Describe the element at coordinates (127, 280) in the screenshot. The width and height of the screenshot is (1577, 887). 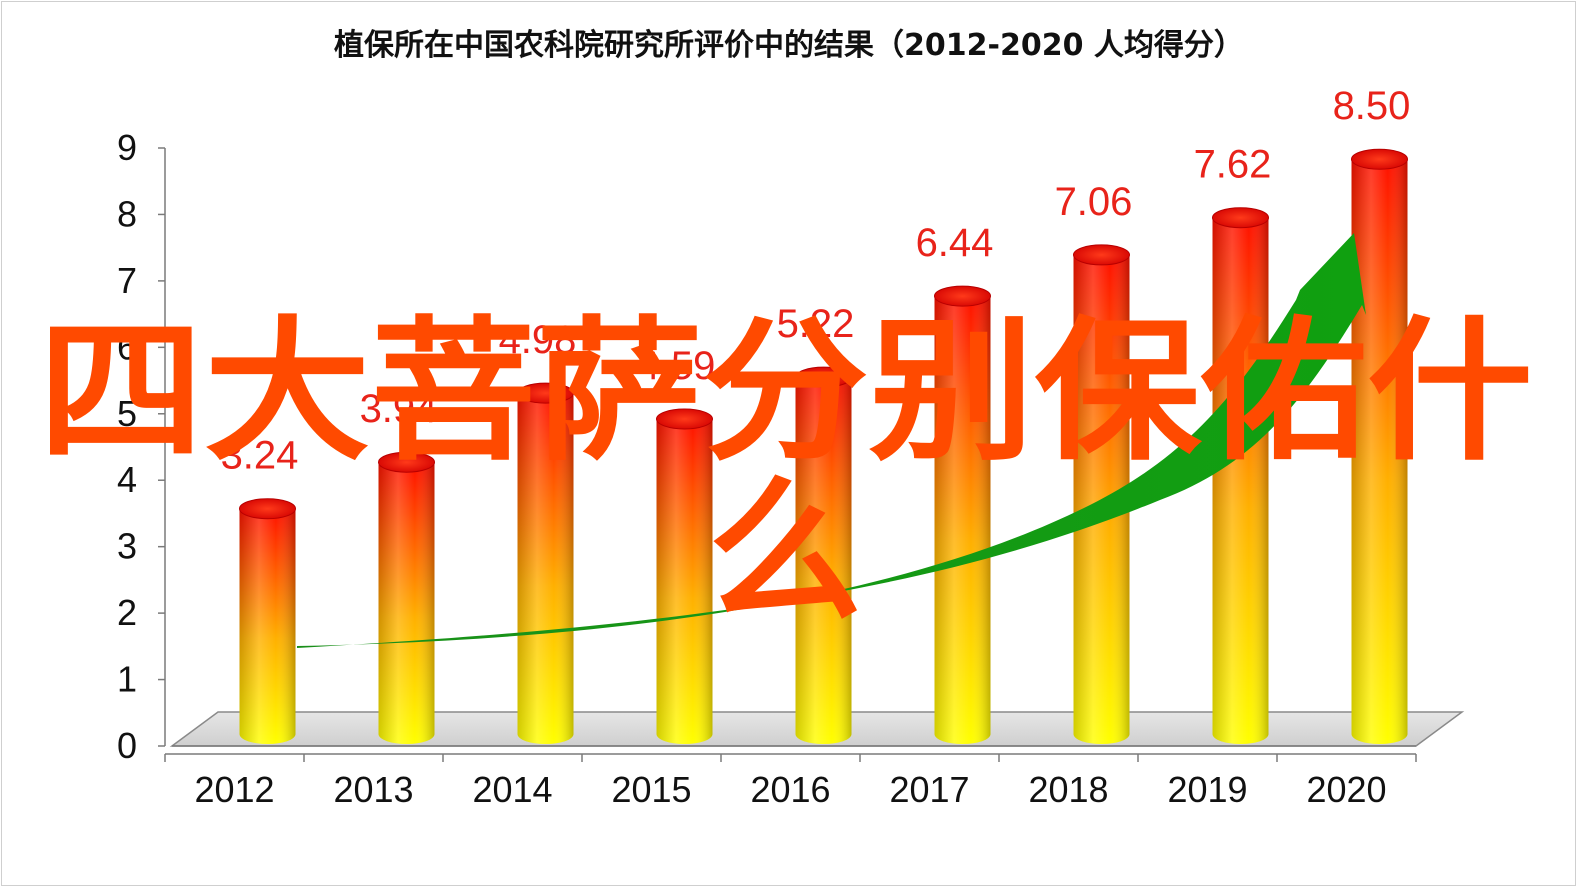
I see `y-tick-label: 7` at that location.